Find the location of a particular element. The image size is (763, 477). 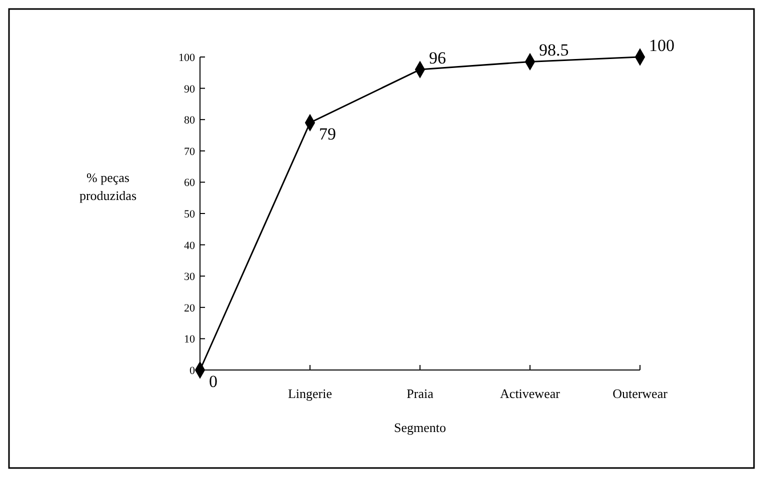

y-tick-label: 30 is located at coordinates (190, 277).